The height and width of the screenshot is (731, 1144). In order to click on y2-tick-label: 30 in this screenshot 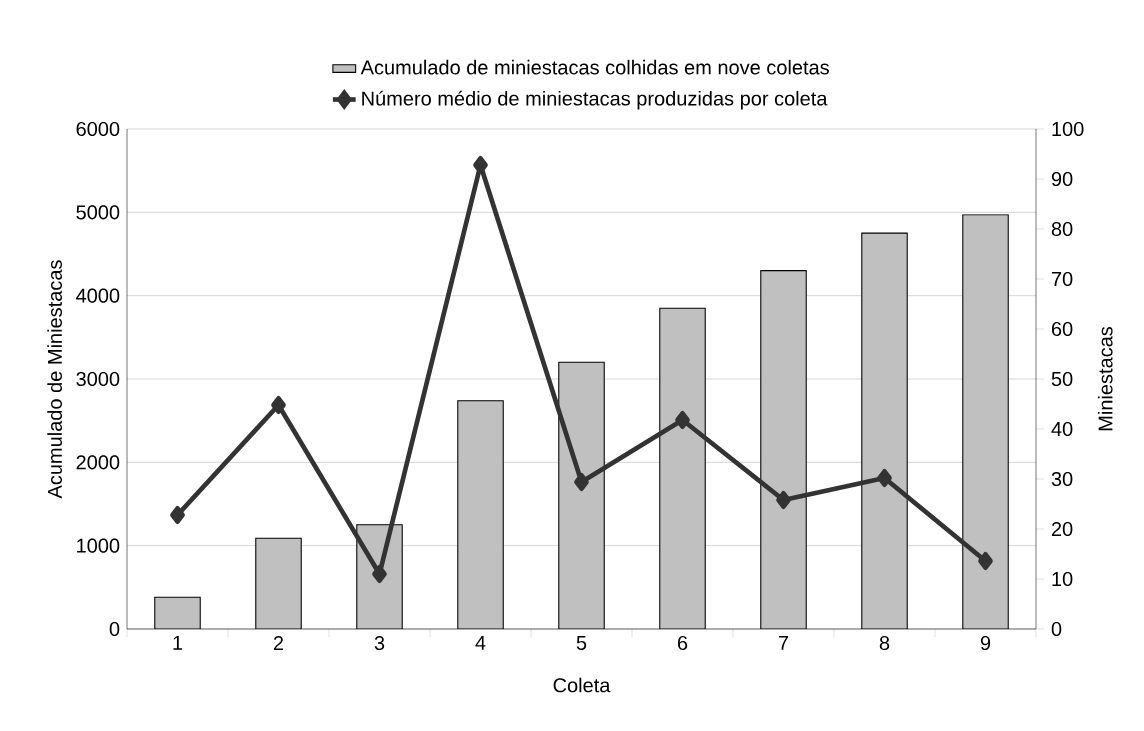, I will do `click(1062, 479)`.